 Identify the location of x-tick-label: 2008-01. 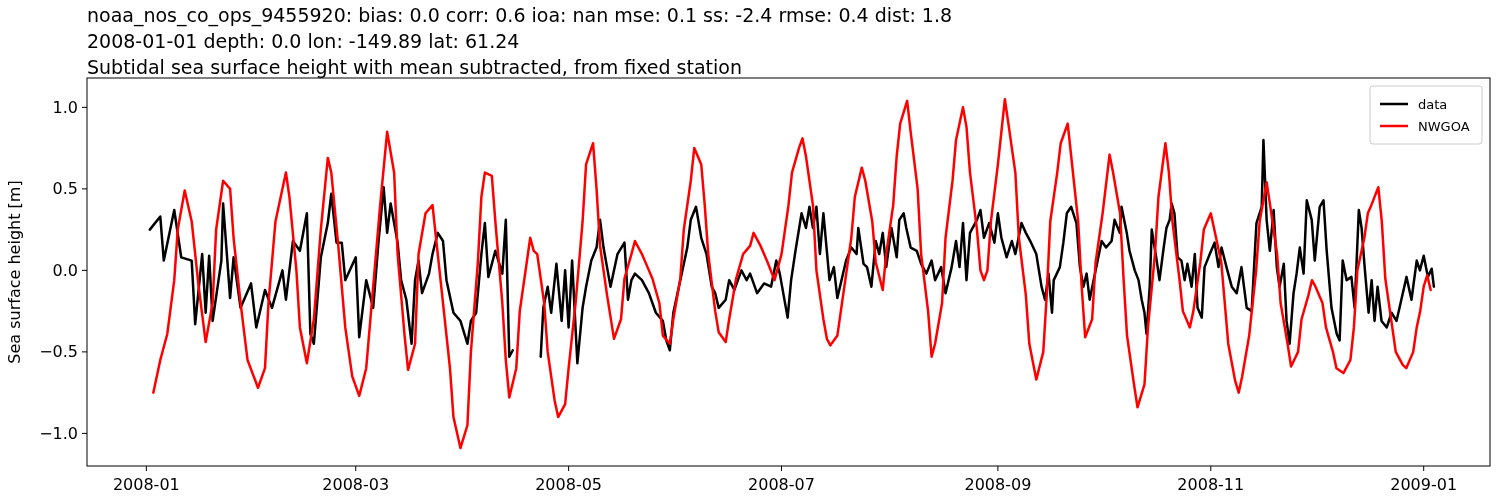
(146, 484).